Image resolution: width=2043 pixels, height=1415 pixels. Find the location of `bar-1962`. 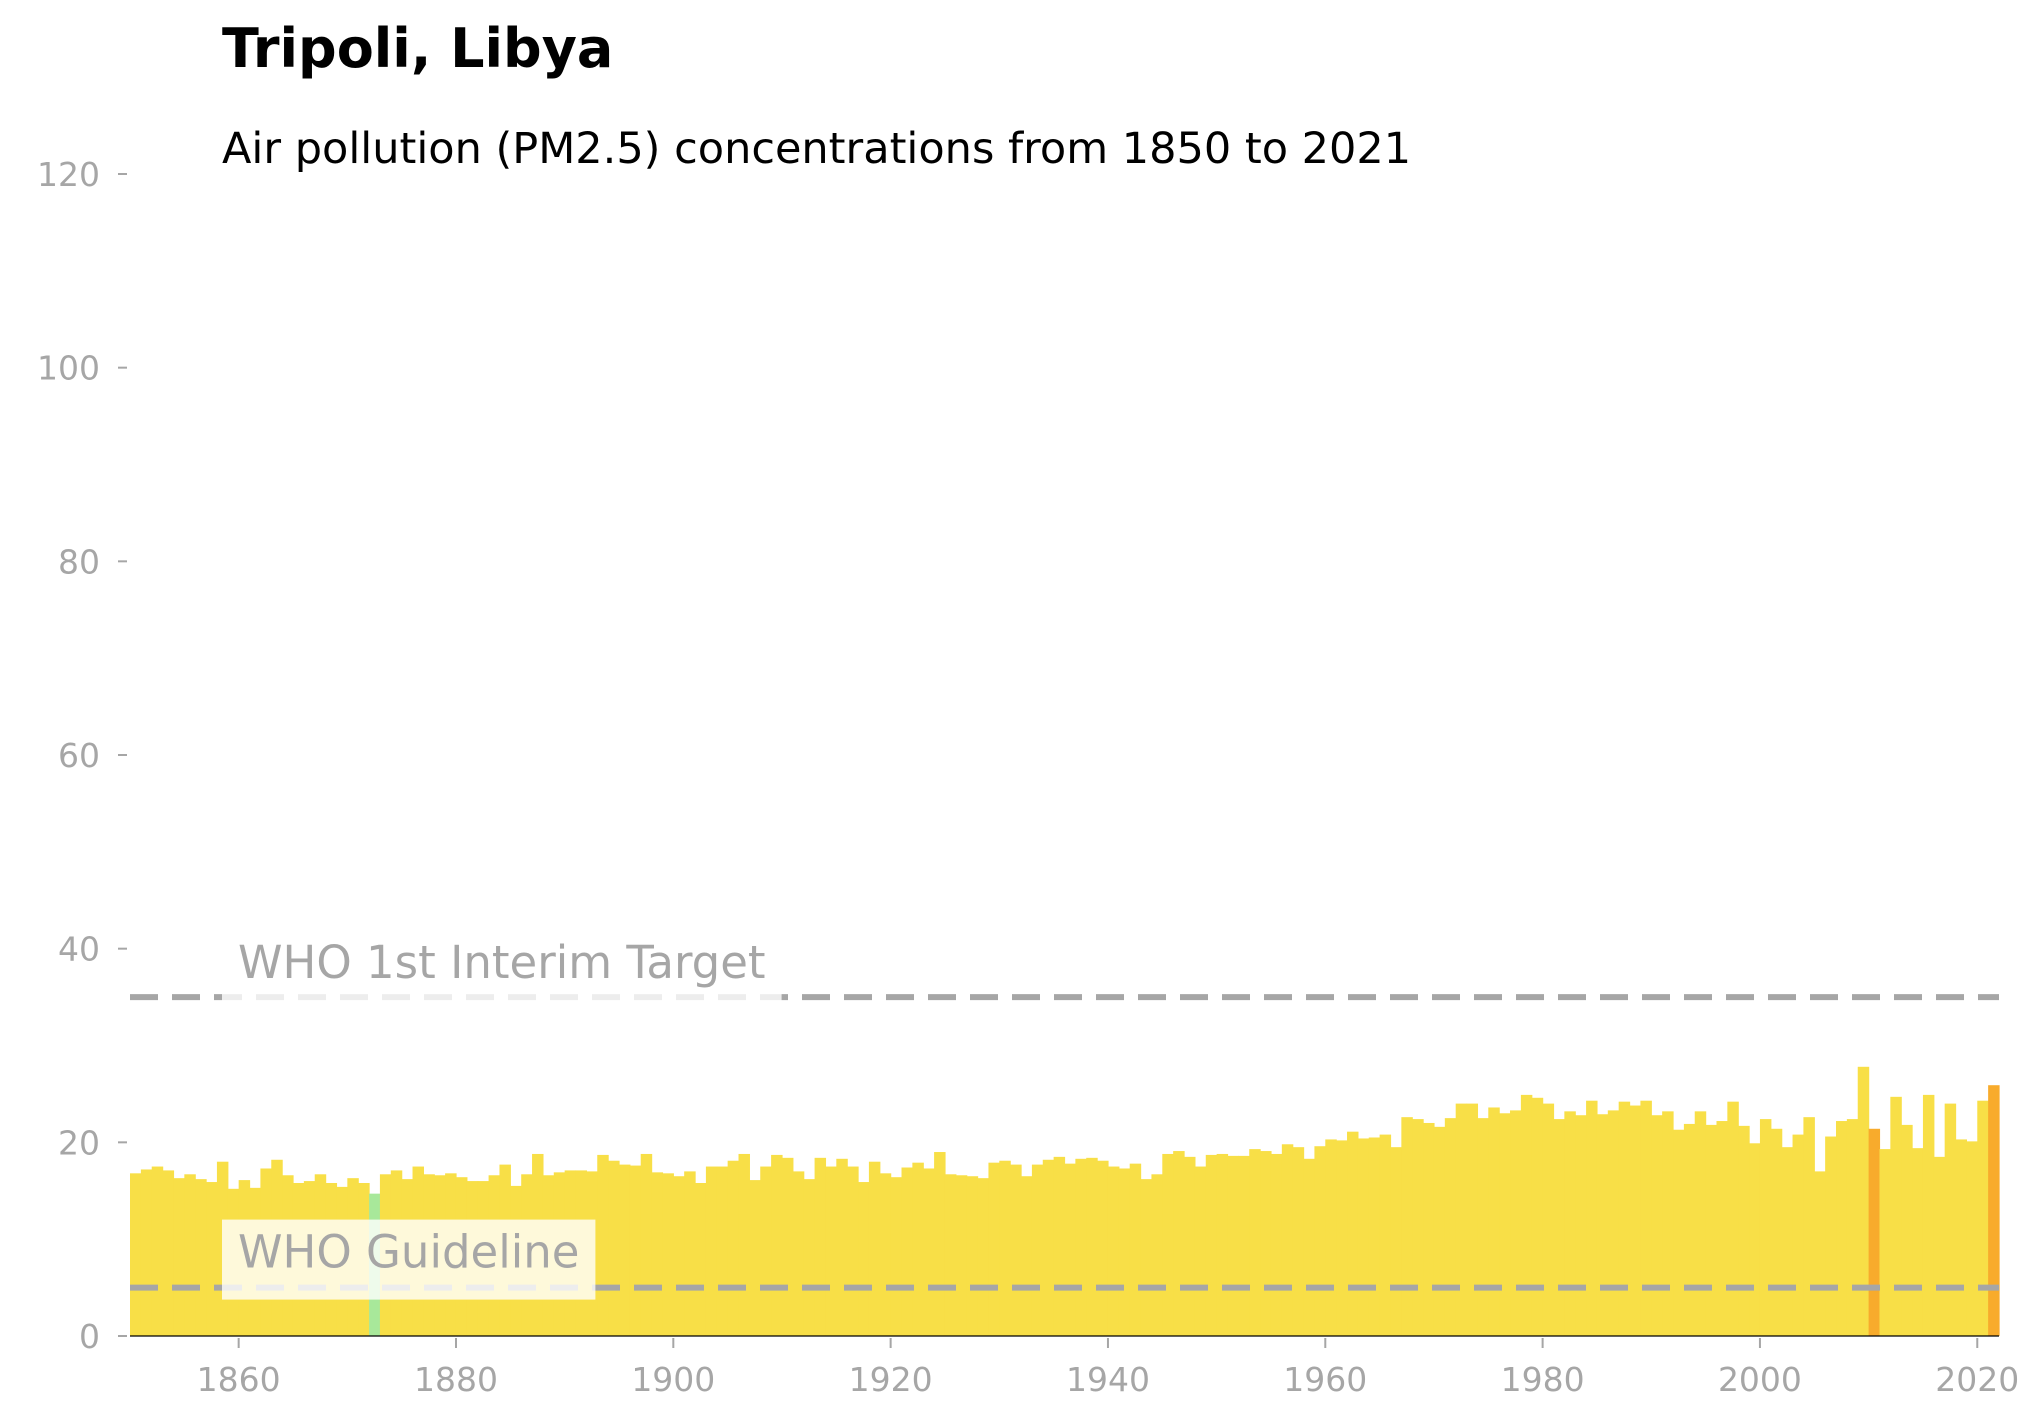

bar-1962 is located at coordinates (1353, 1233).